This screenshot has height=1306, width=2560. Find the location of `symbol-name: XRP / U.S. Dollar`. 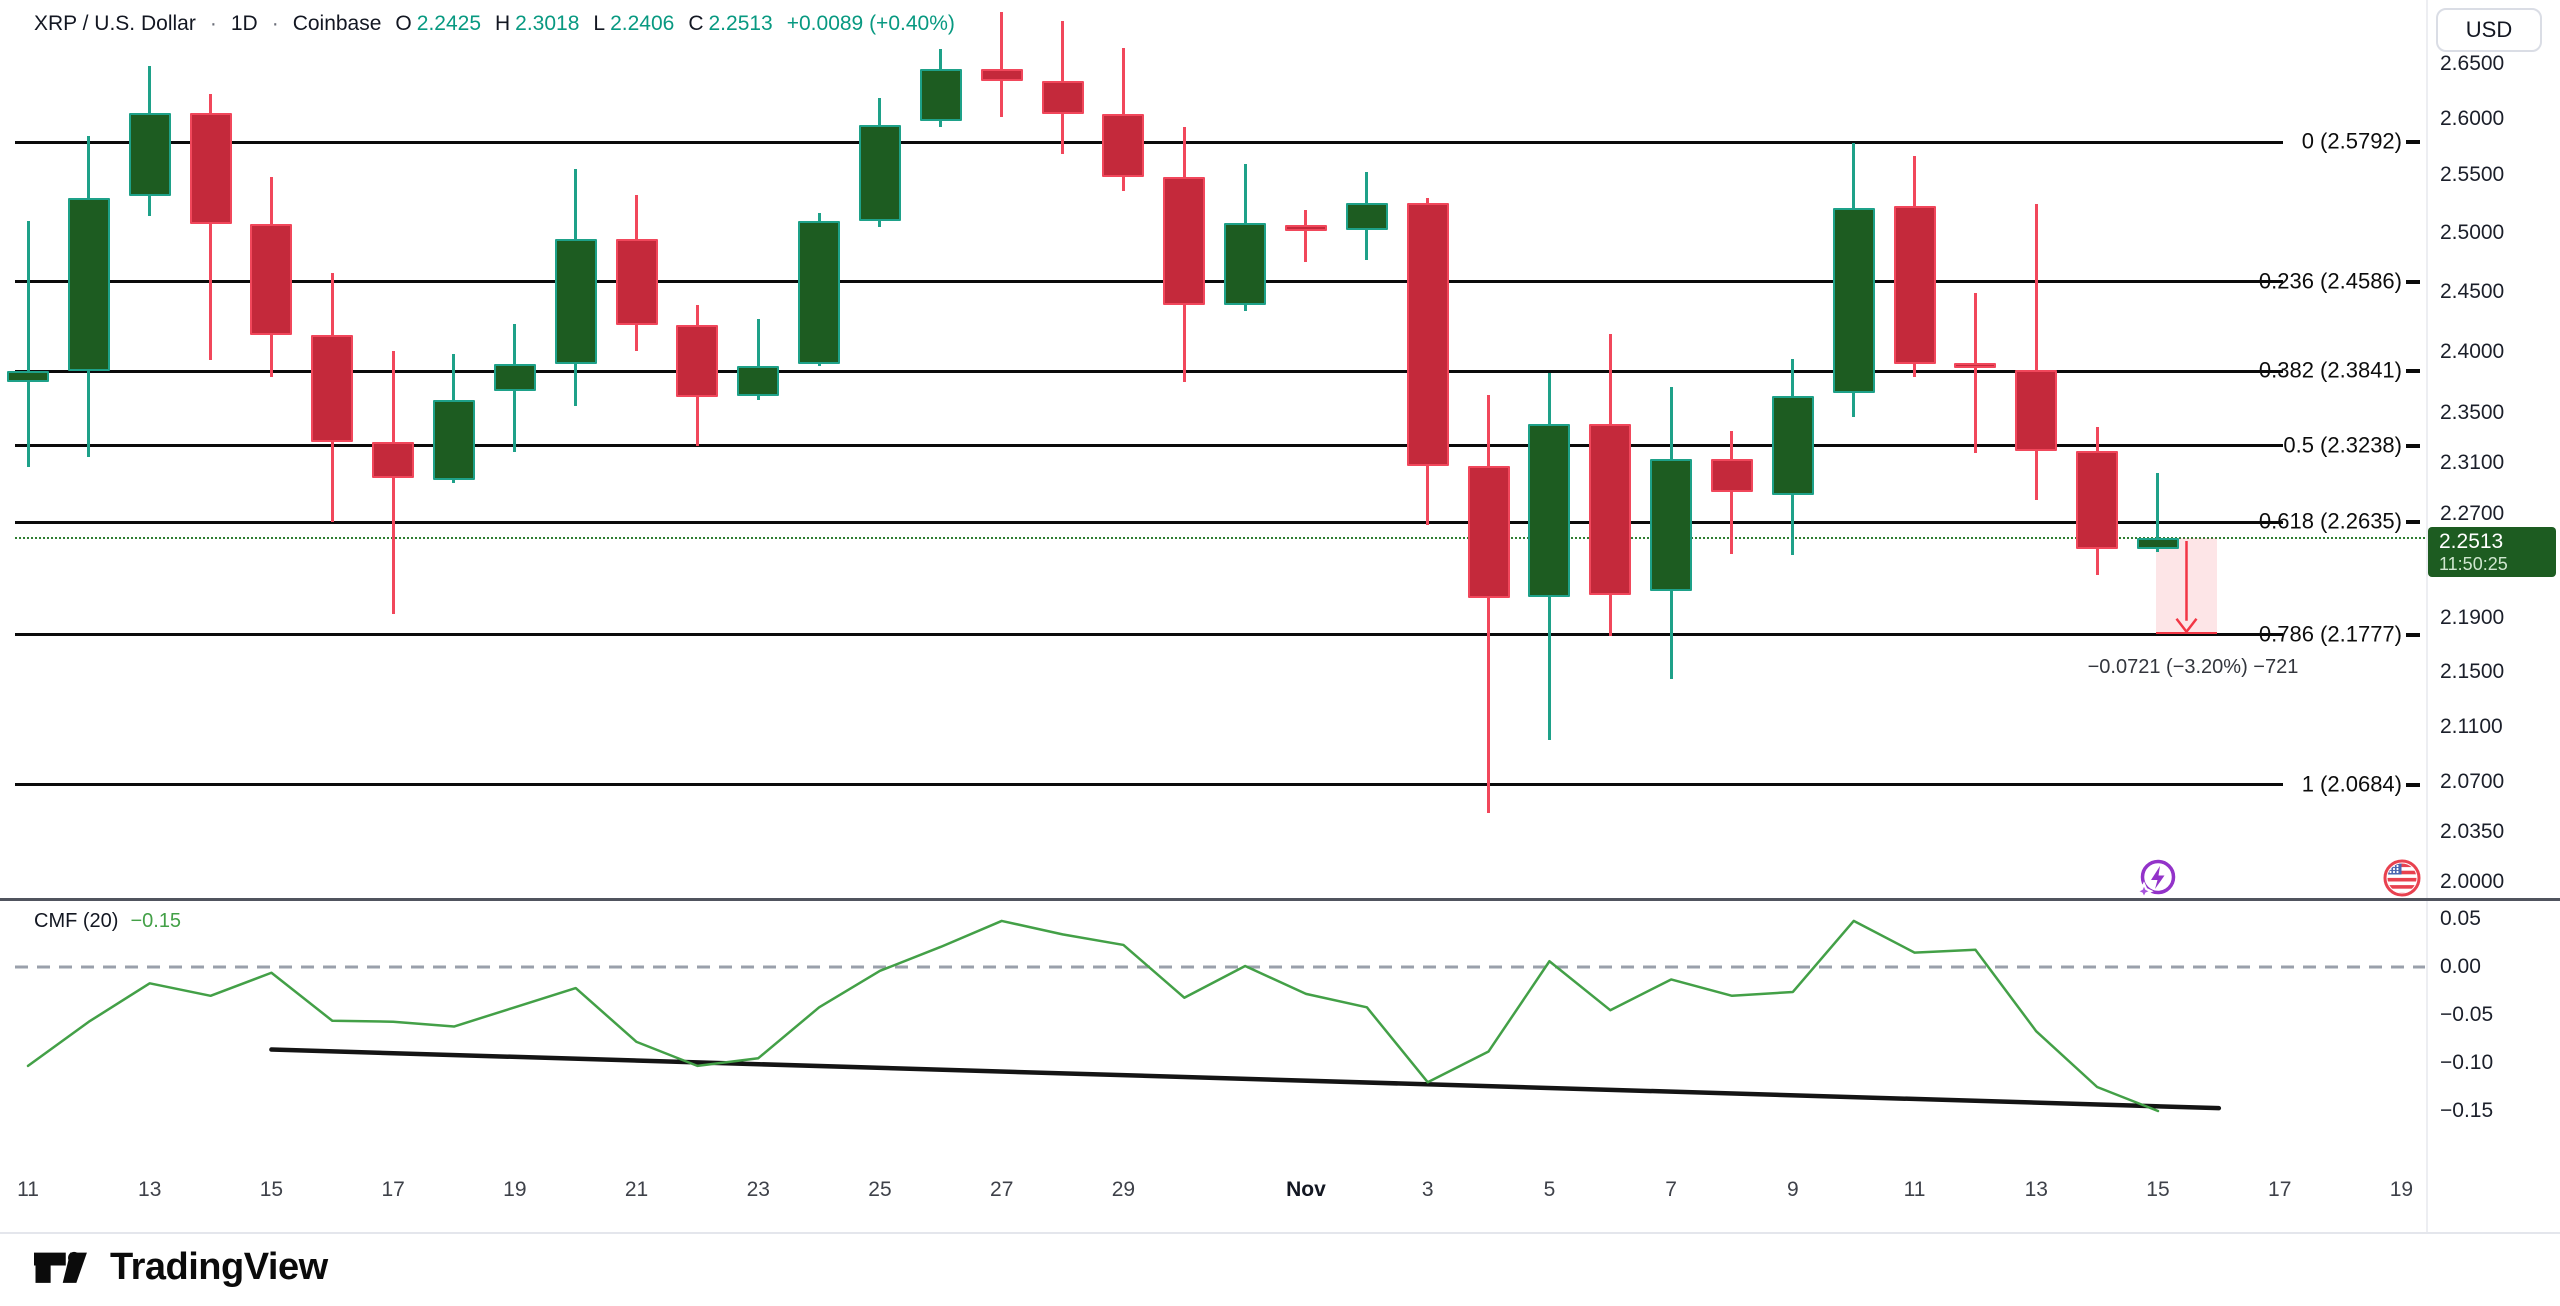

symbol-name: XRP / U.S. Dollar is located at coordinates (115, 23).